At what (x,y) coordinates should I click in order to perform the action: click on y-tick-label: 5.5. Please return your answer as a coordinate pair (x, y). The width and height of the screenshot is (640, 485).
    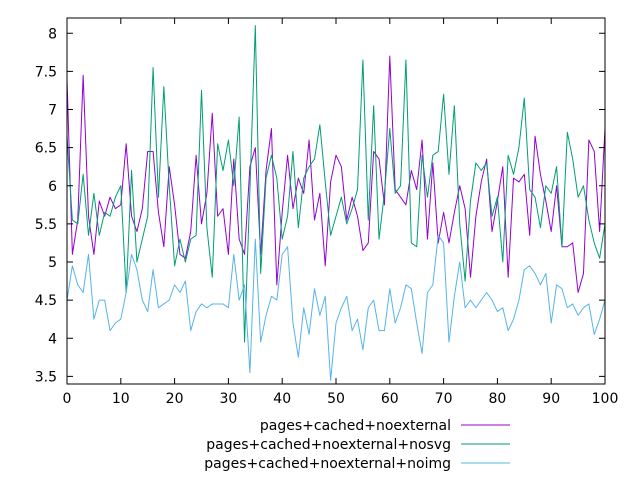
    Looking at the image, I should click on (46, 225).